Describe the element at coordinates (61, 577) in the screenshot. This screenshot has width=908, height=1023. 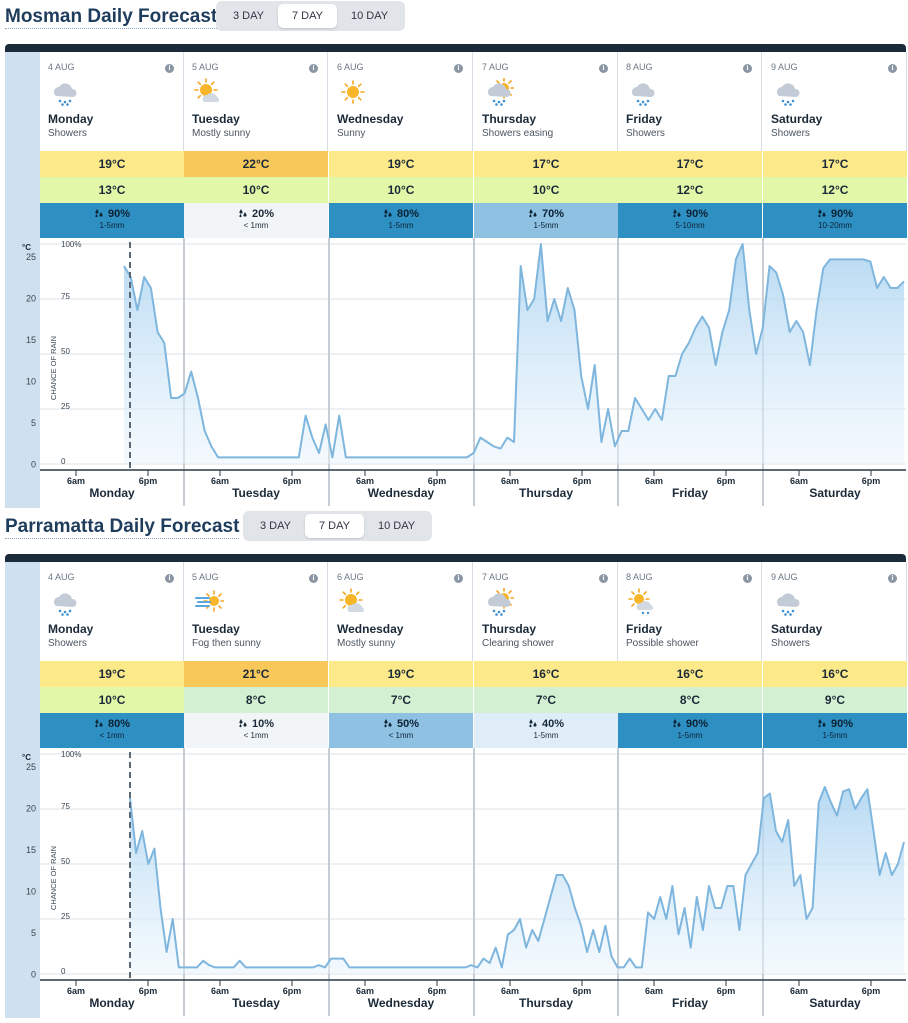
I see `day-date: 4 AUG` at that location.